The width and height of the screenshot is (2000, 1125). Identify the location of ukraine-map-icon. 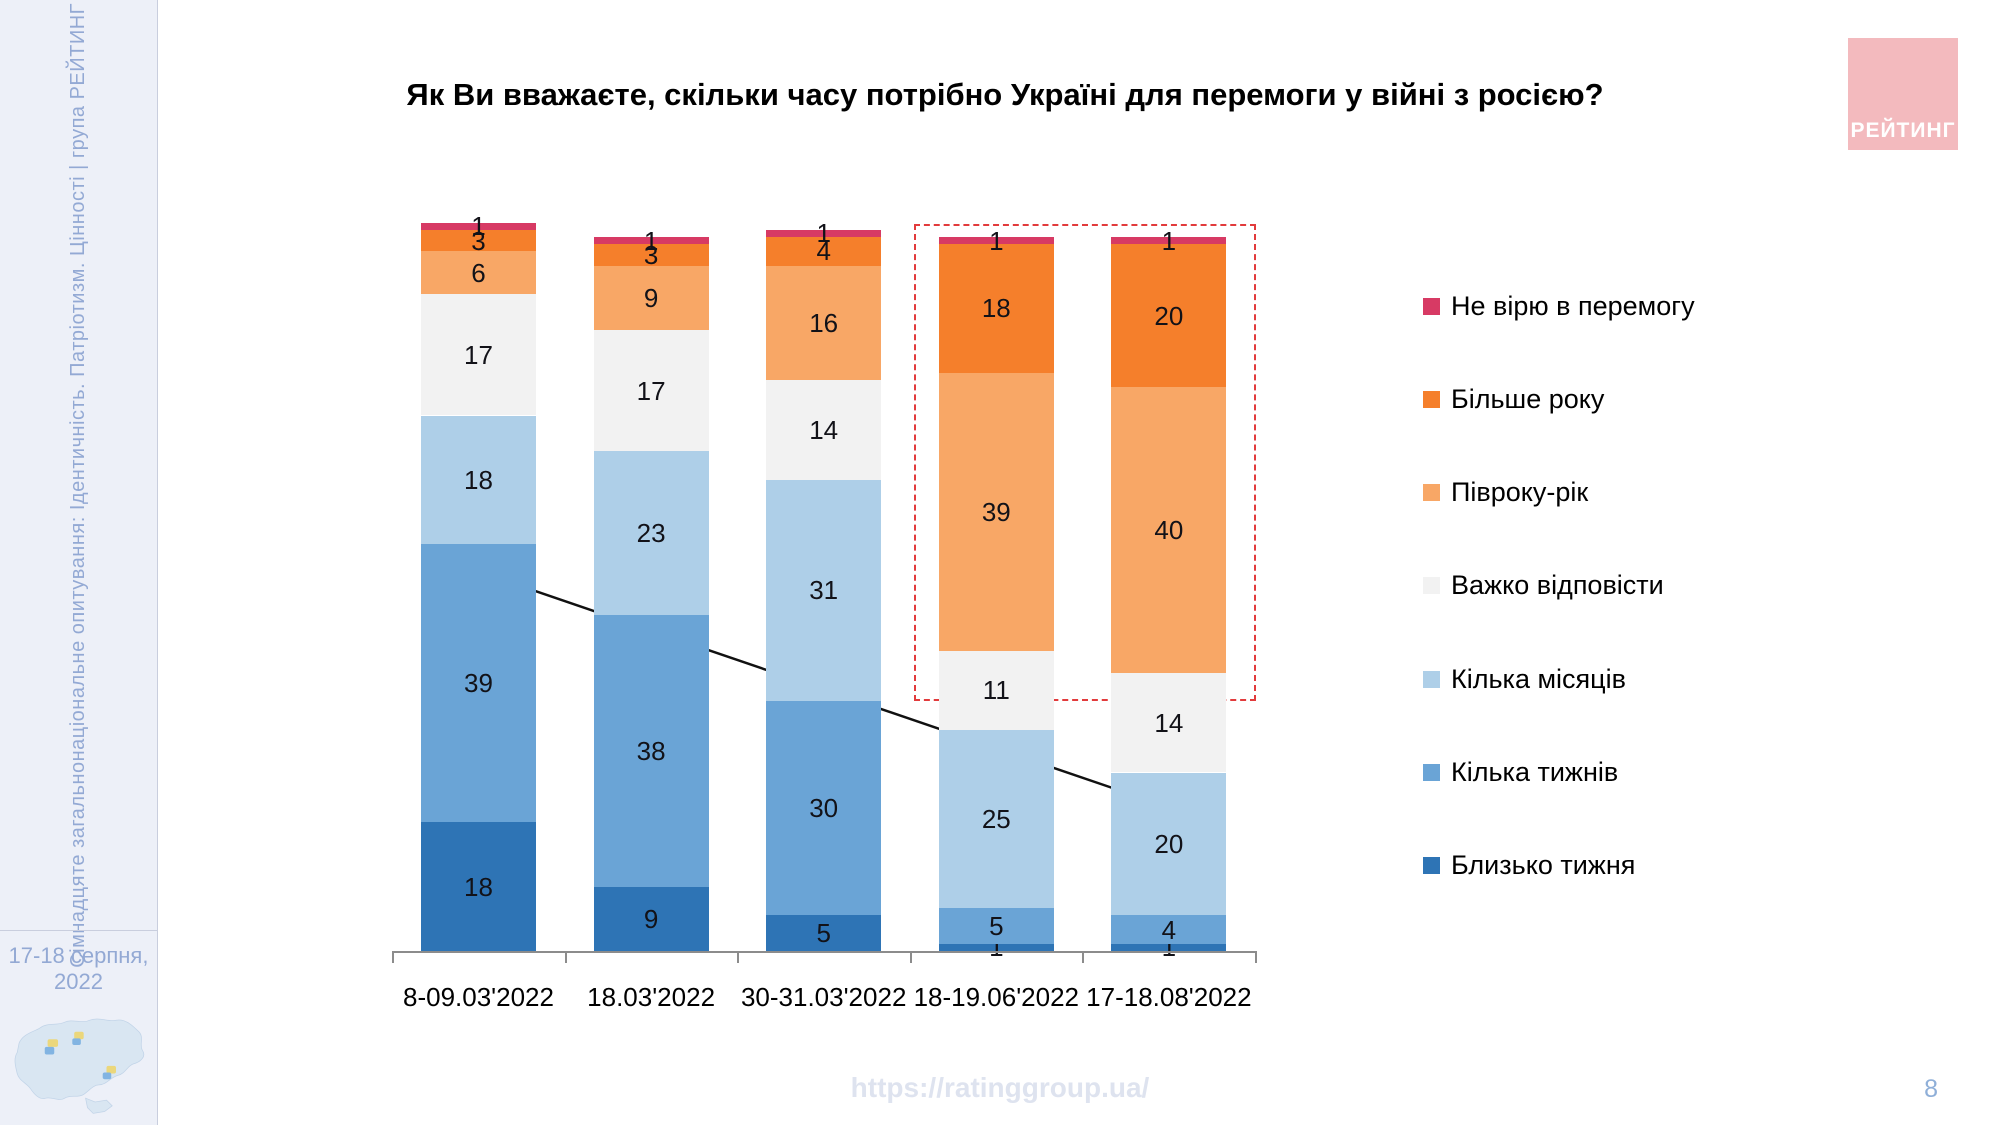
(79, 1066).